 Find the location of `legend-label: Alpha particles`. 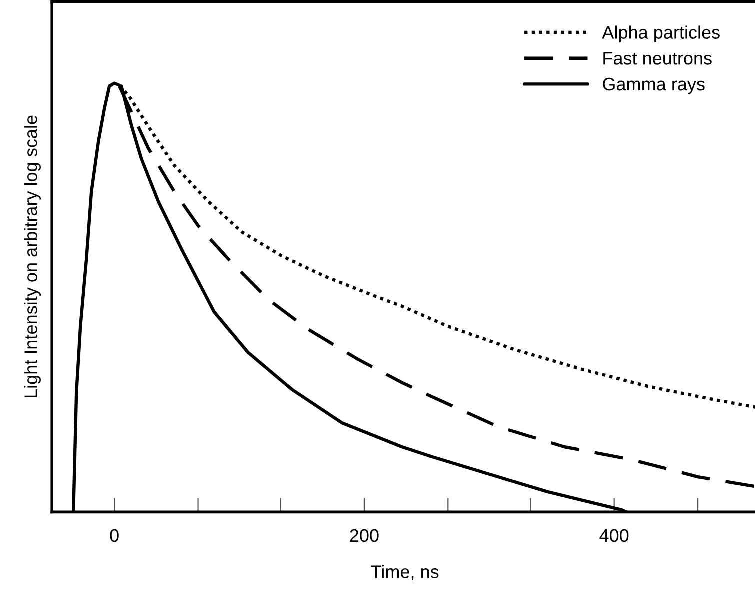

legend-label: Alpha particles is located at coordinates (661, 34).